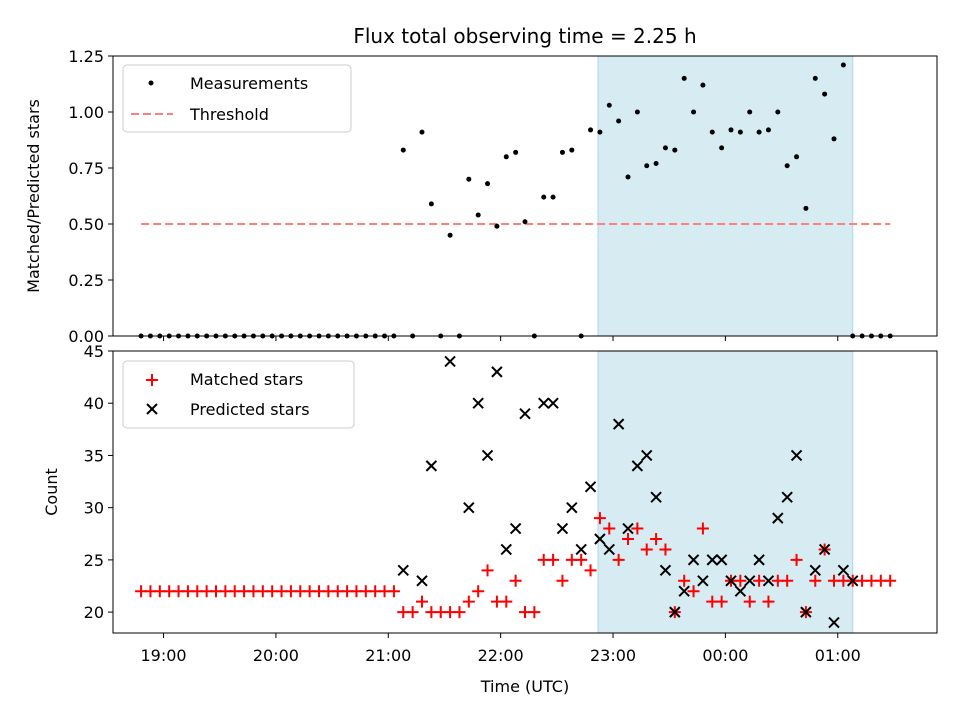 This screenshot has width=960, height=720. What do you see at coordinates (276, 655) in the screenshot?
I see `x-tick-label: 20:00` at bounding box center [276, 655].